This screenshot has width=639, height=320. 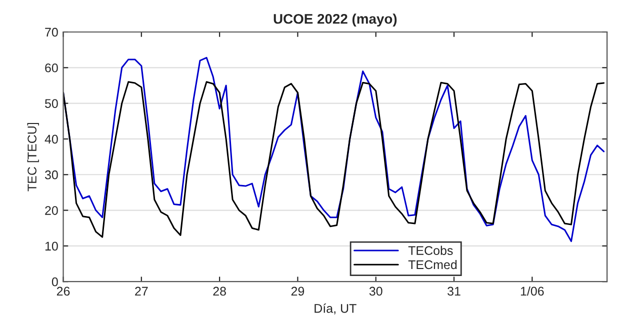 I want to click on y-tick-label: 40, so click(x=51, y=139).